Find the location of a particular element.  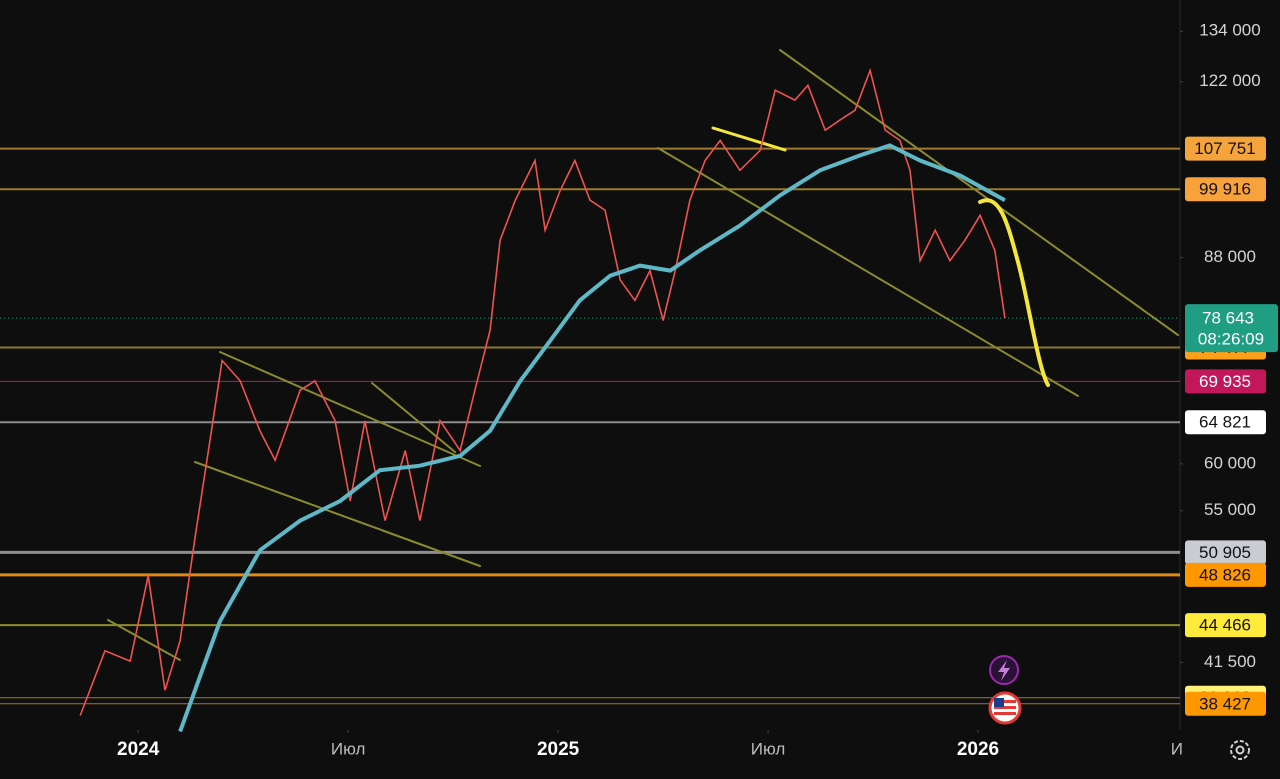

flag-canton is located at coordinates (999, 702).